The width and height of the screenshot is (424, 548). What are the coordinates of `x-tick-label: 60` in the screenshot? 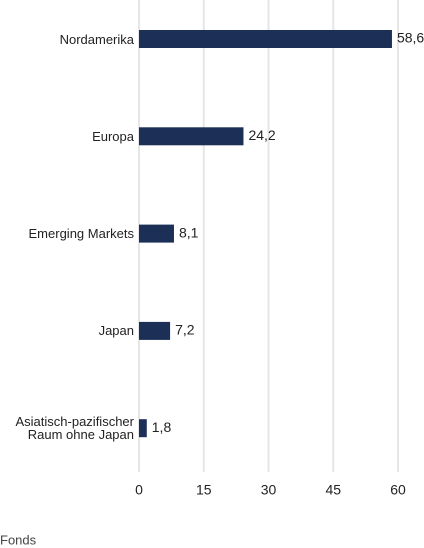 It's located at (398, 490).